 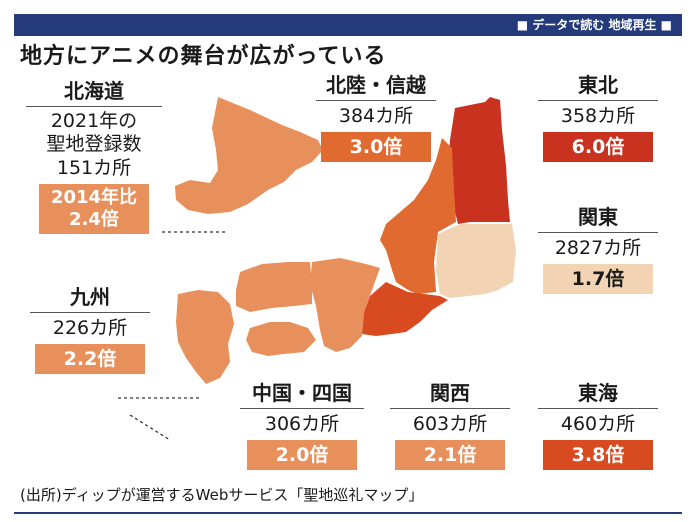 I want to click on map-region-hokuriku, so click(x=418, y=216).